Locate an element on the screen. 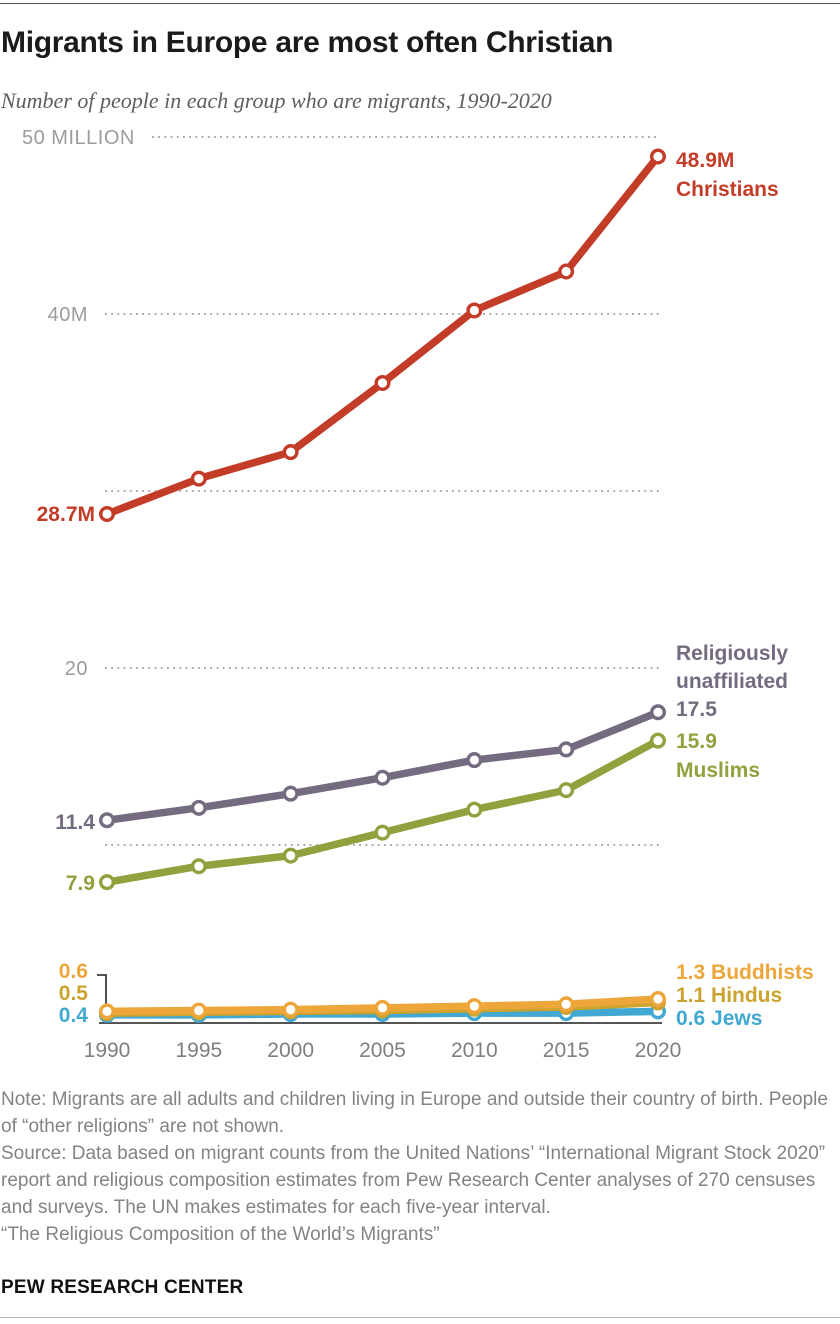 The height and width of the screenshot is (1324, 840). marker-religiously-unaffiliated-1995 is located at coordinates (198, 807).